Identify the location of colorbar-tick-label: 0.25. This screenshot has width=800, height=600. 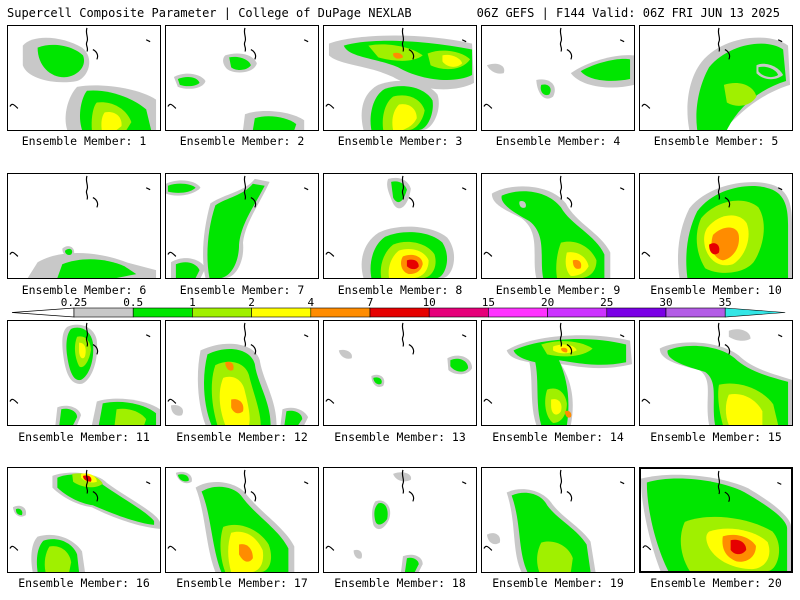
(74, 302).